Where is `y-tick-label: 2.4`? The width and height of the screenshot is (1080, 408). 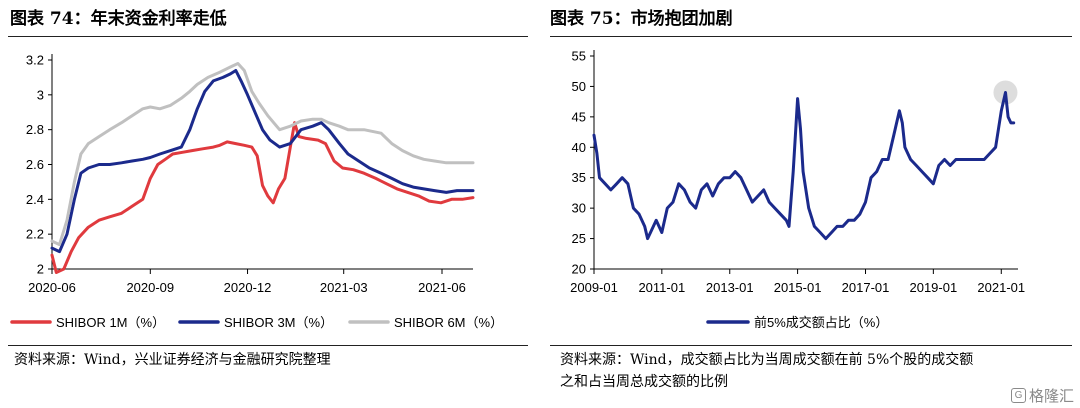 y-tick-label: 2.4 is located at coordinates (35, 199).